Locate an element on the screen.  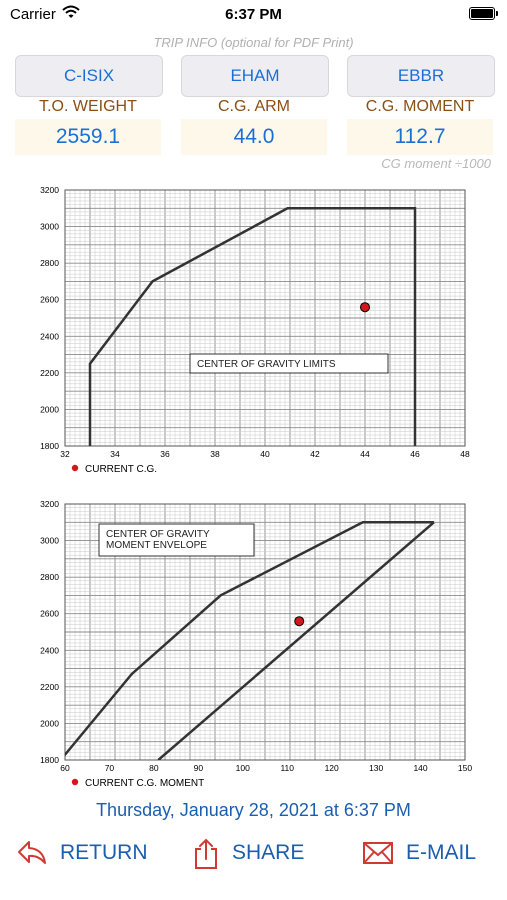
x-tick-label: 120 is located at coordinates (332, 768).